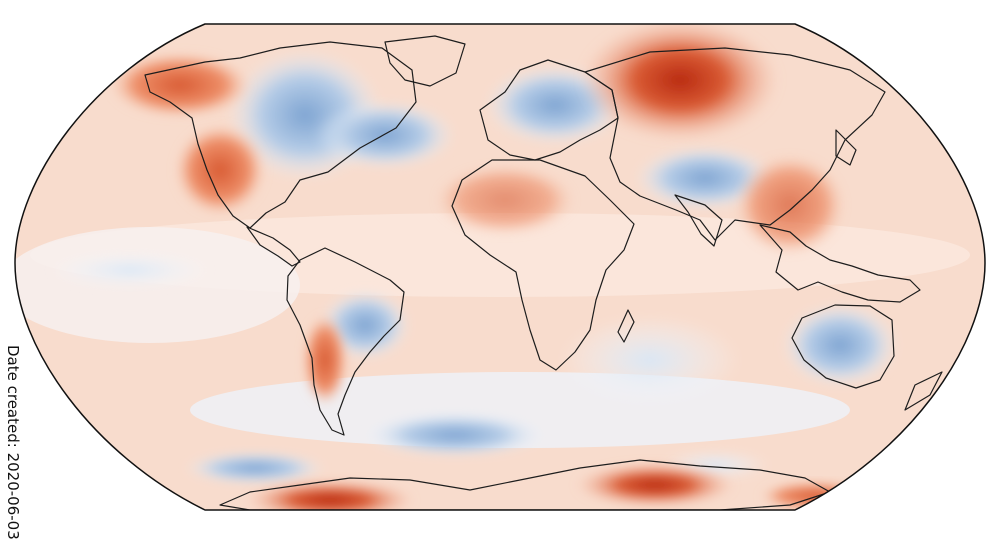  Describe the element at coordinates (385, 135) in the screenshot. I see `north-atlantic-cool-anomaly` at that location.